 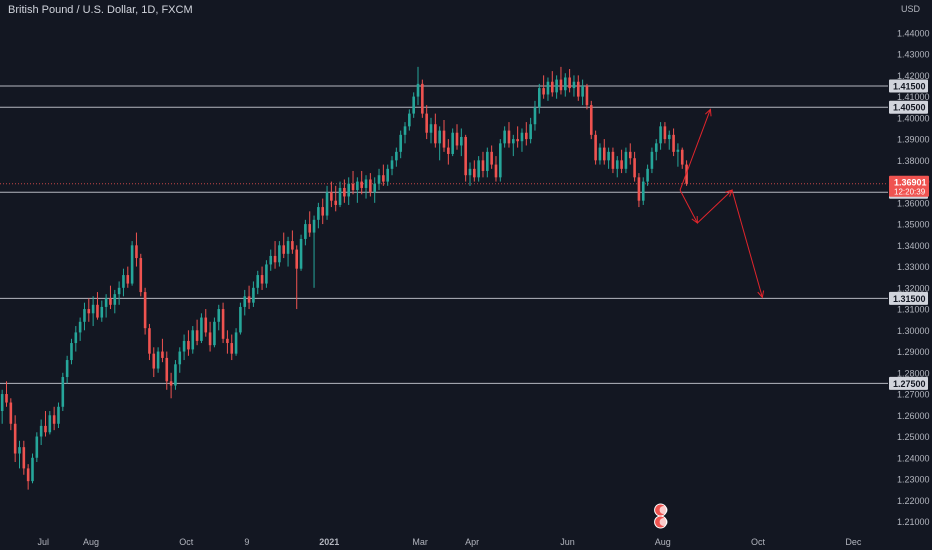 What do you see at coordinates (913, 458) in the screenshot?
I see `price-tick-label: 1.24000` at bounding box center [913, 458].